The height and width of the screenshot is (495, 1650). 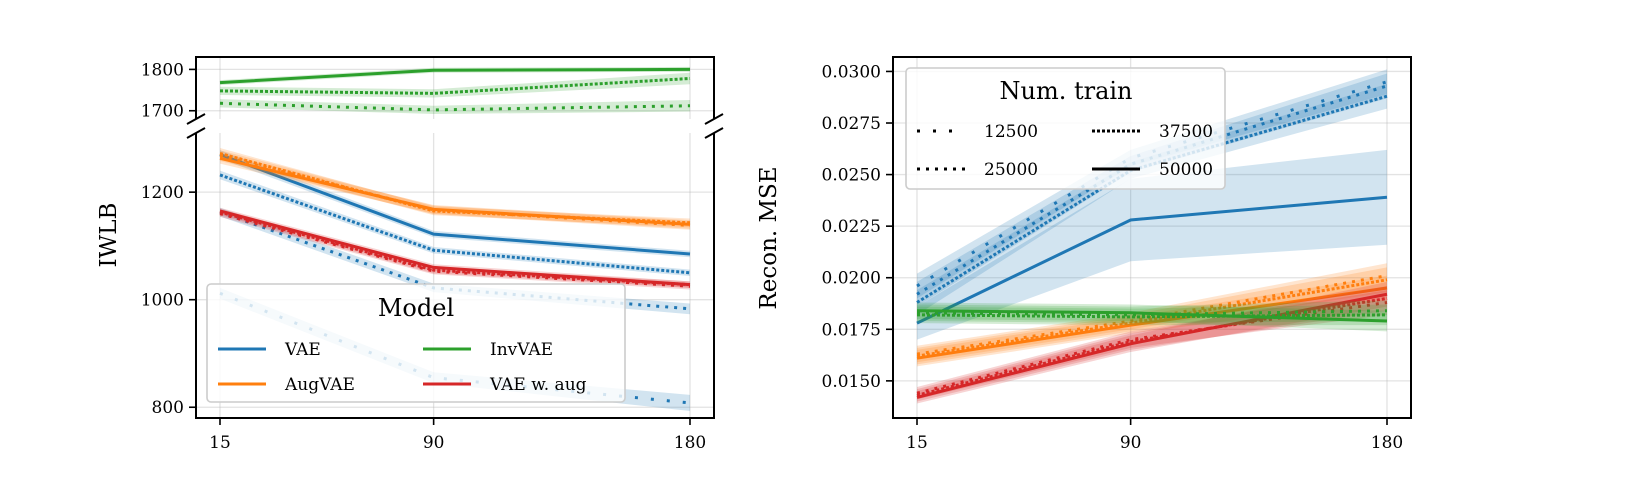 What do you see at coordinates (1011, 170) in the screenshot?
I see `legend-label-25000: 25000` at bounding box center [1011, 170].